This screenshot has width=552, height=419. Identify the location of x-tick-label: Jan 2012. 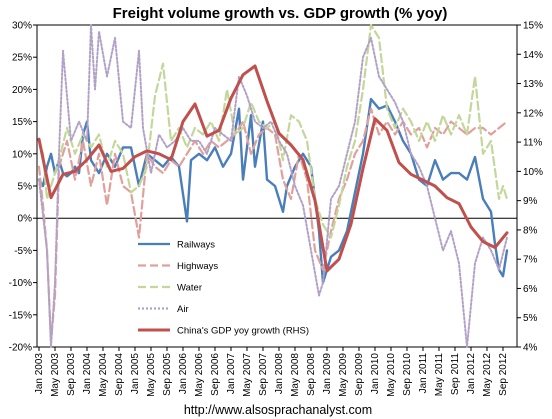
(471, 374).